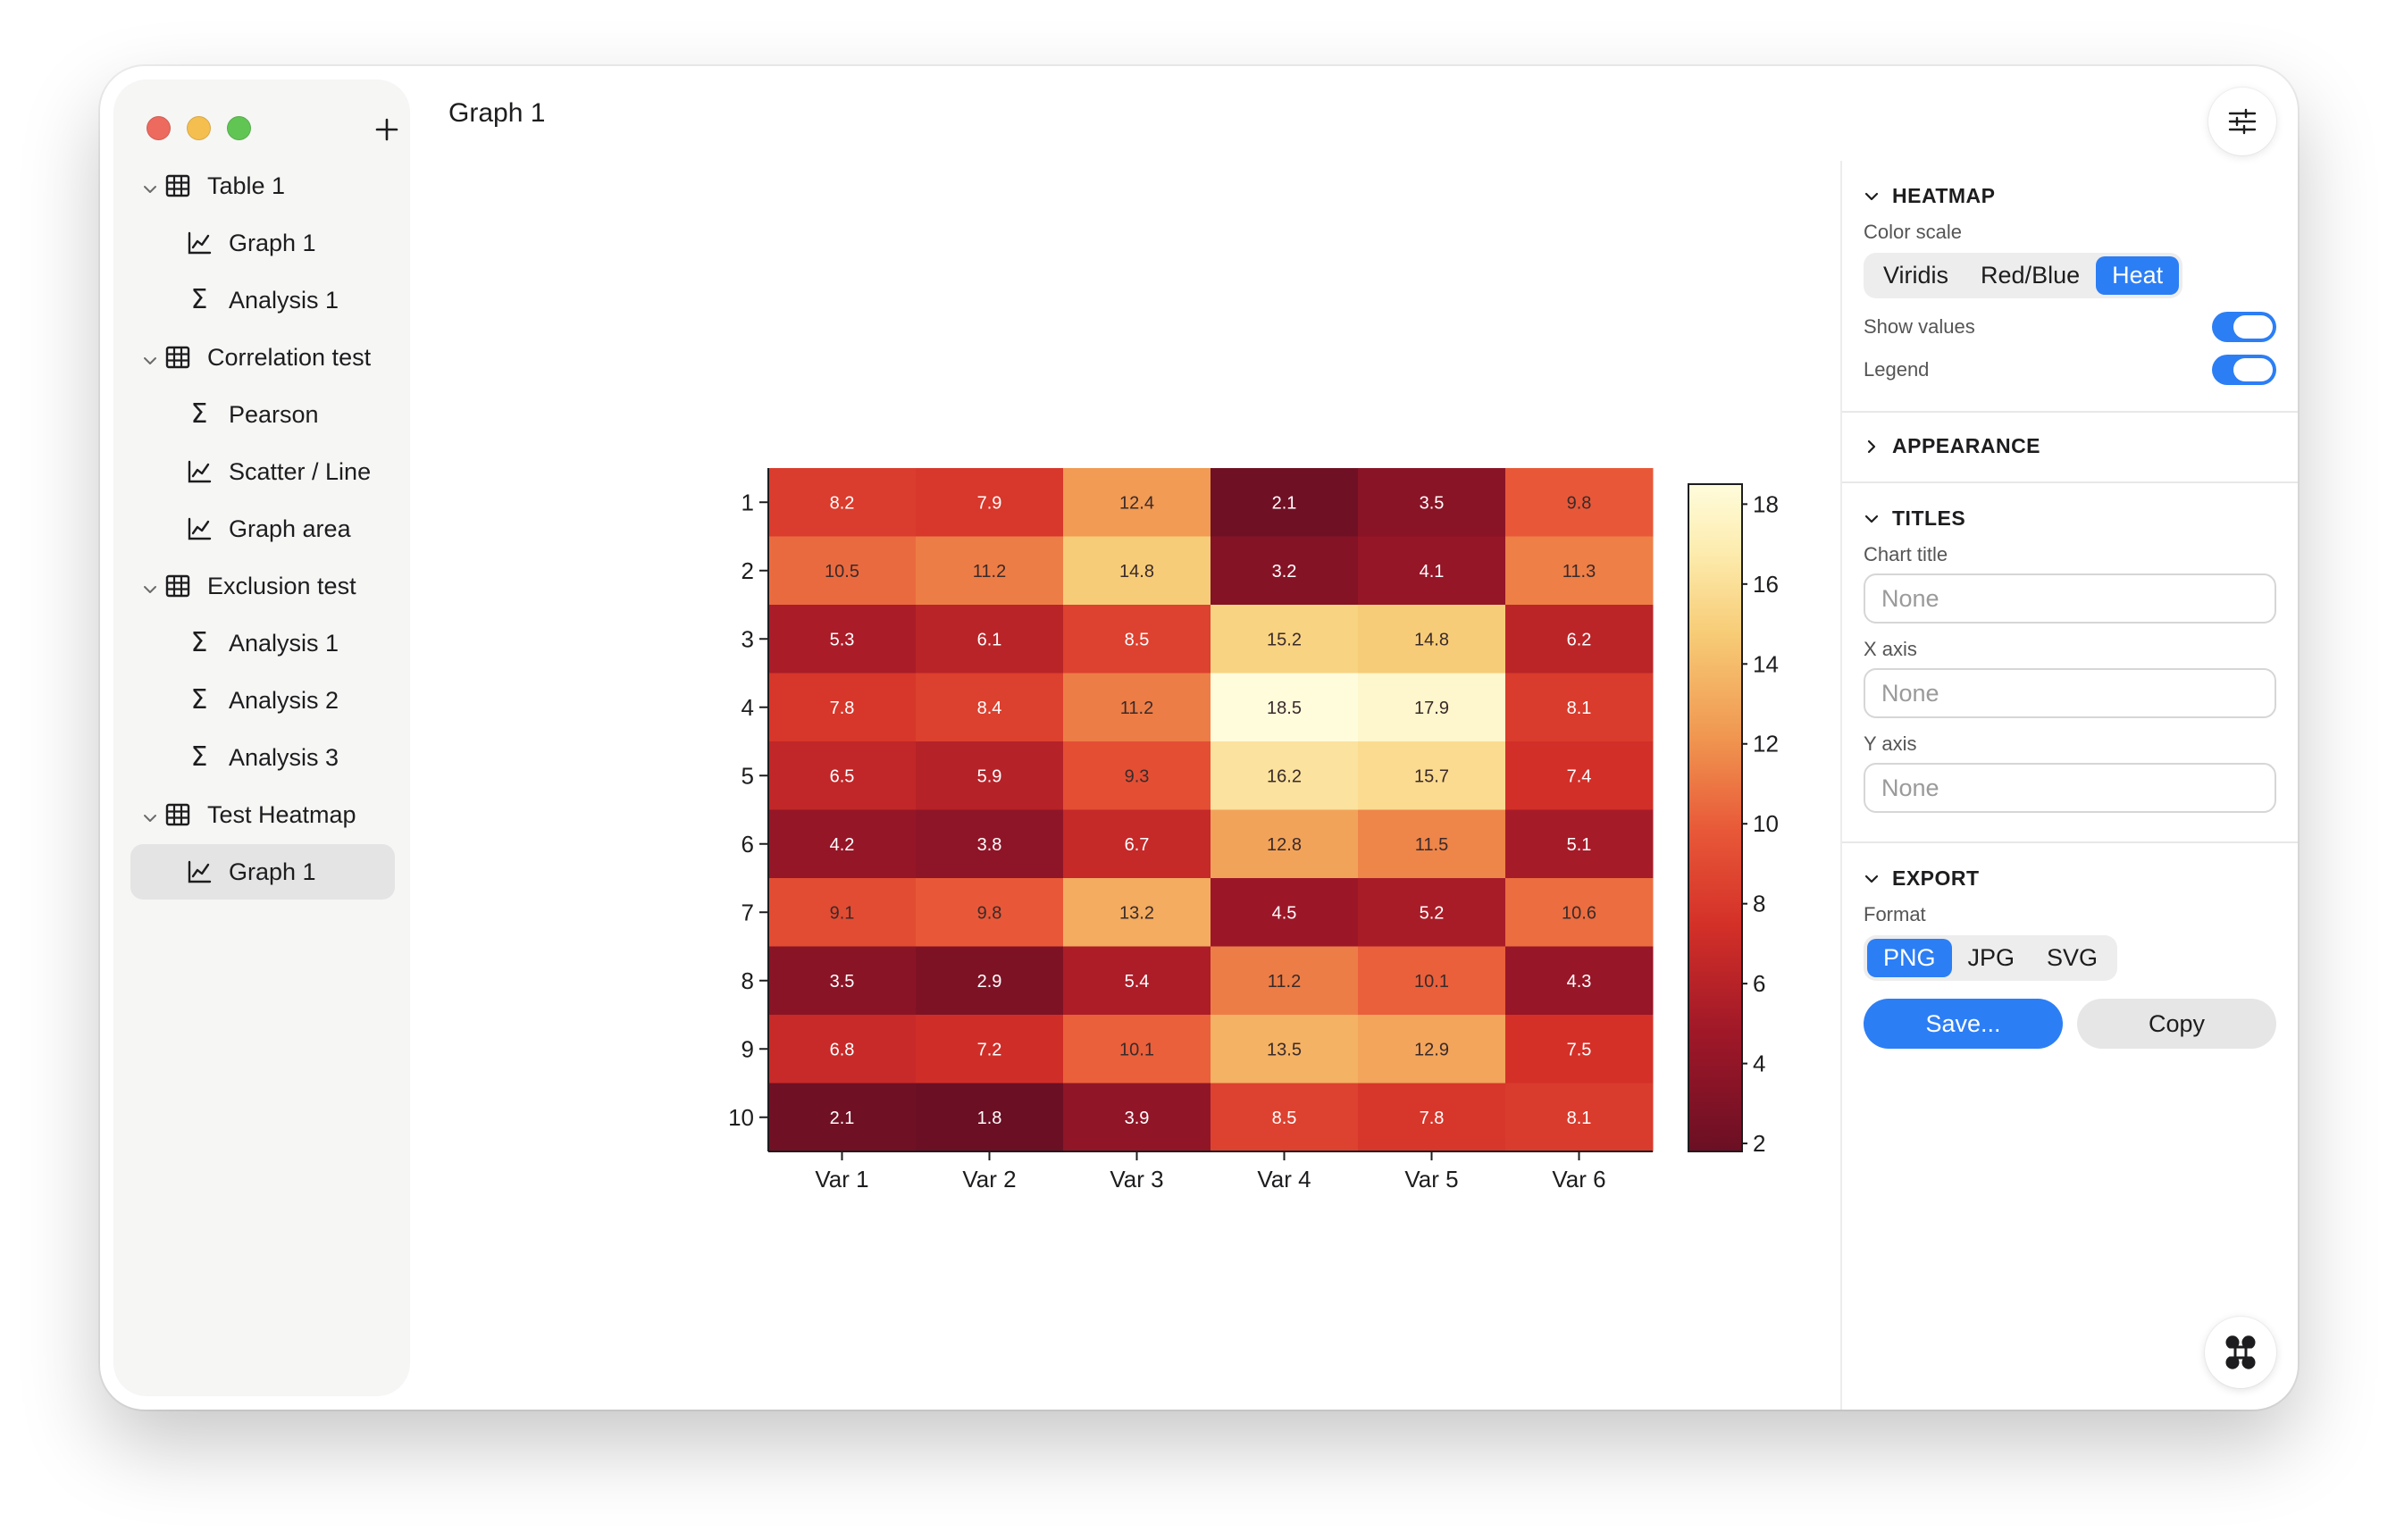 The width and height of the screenshot is (2396, 1540). I want to click on sidebar-item-label: Analysis 3, so click(284, 757).